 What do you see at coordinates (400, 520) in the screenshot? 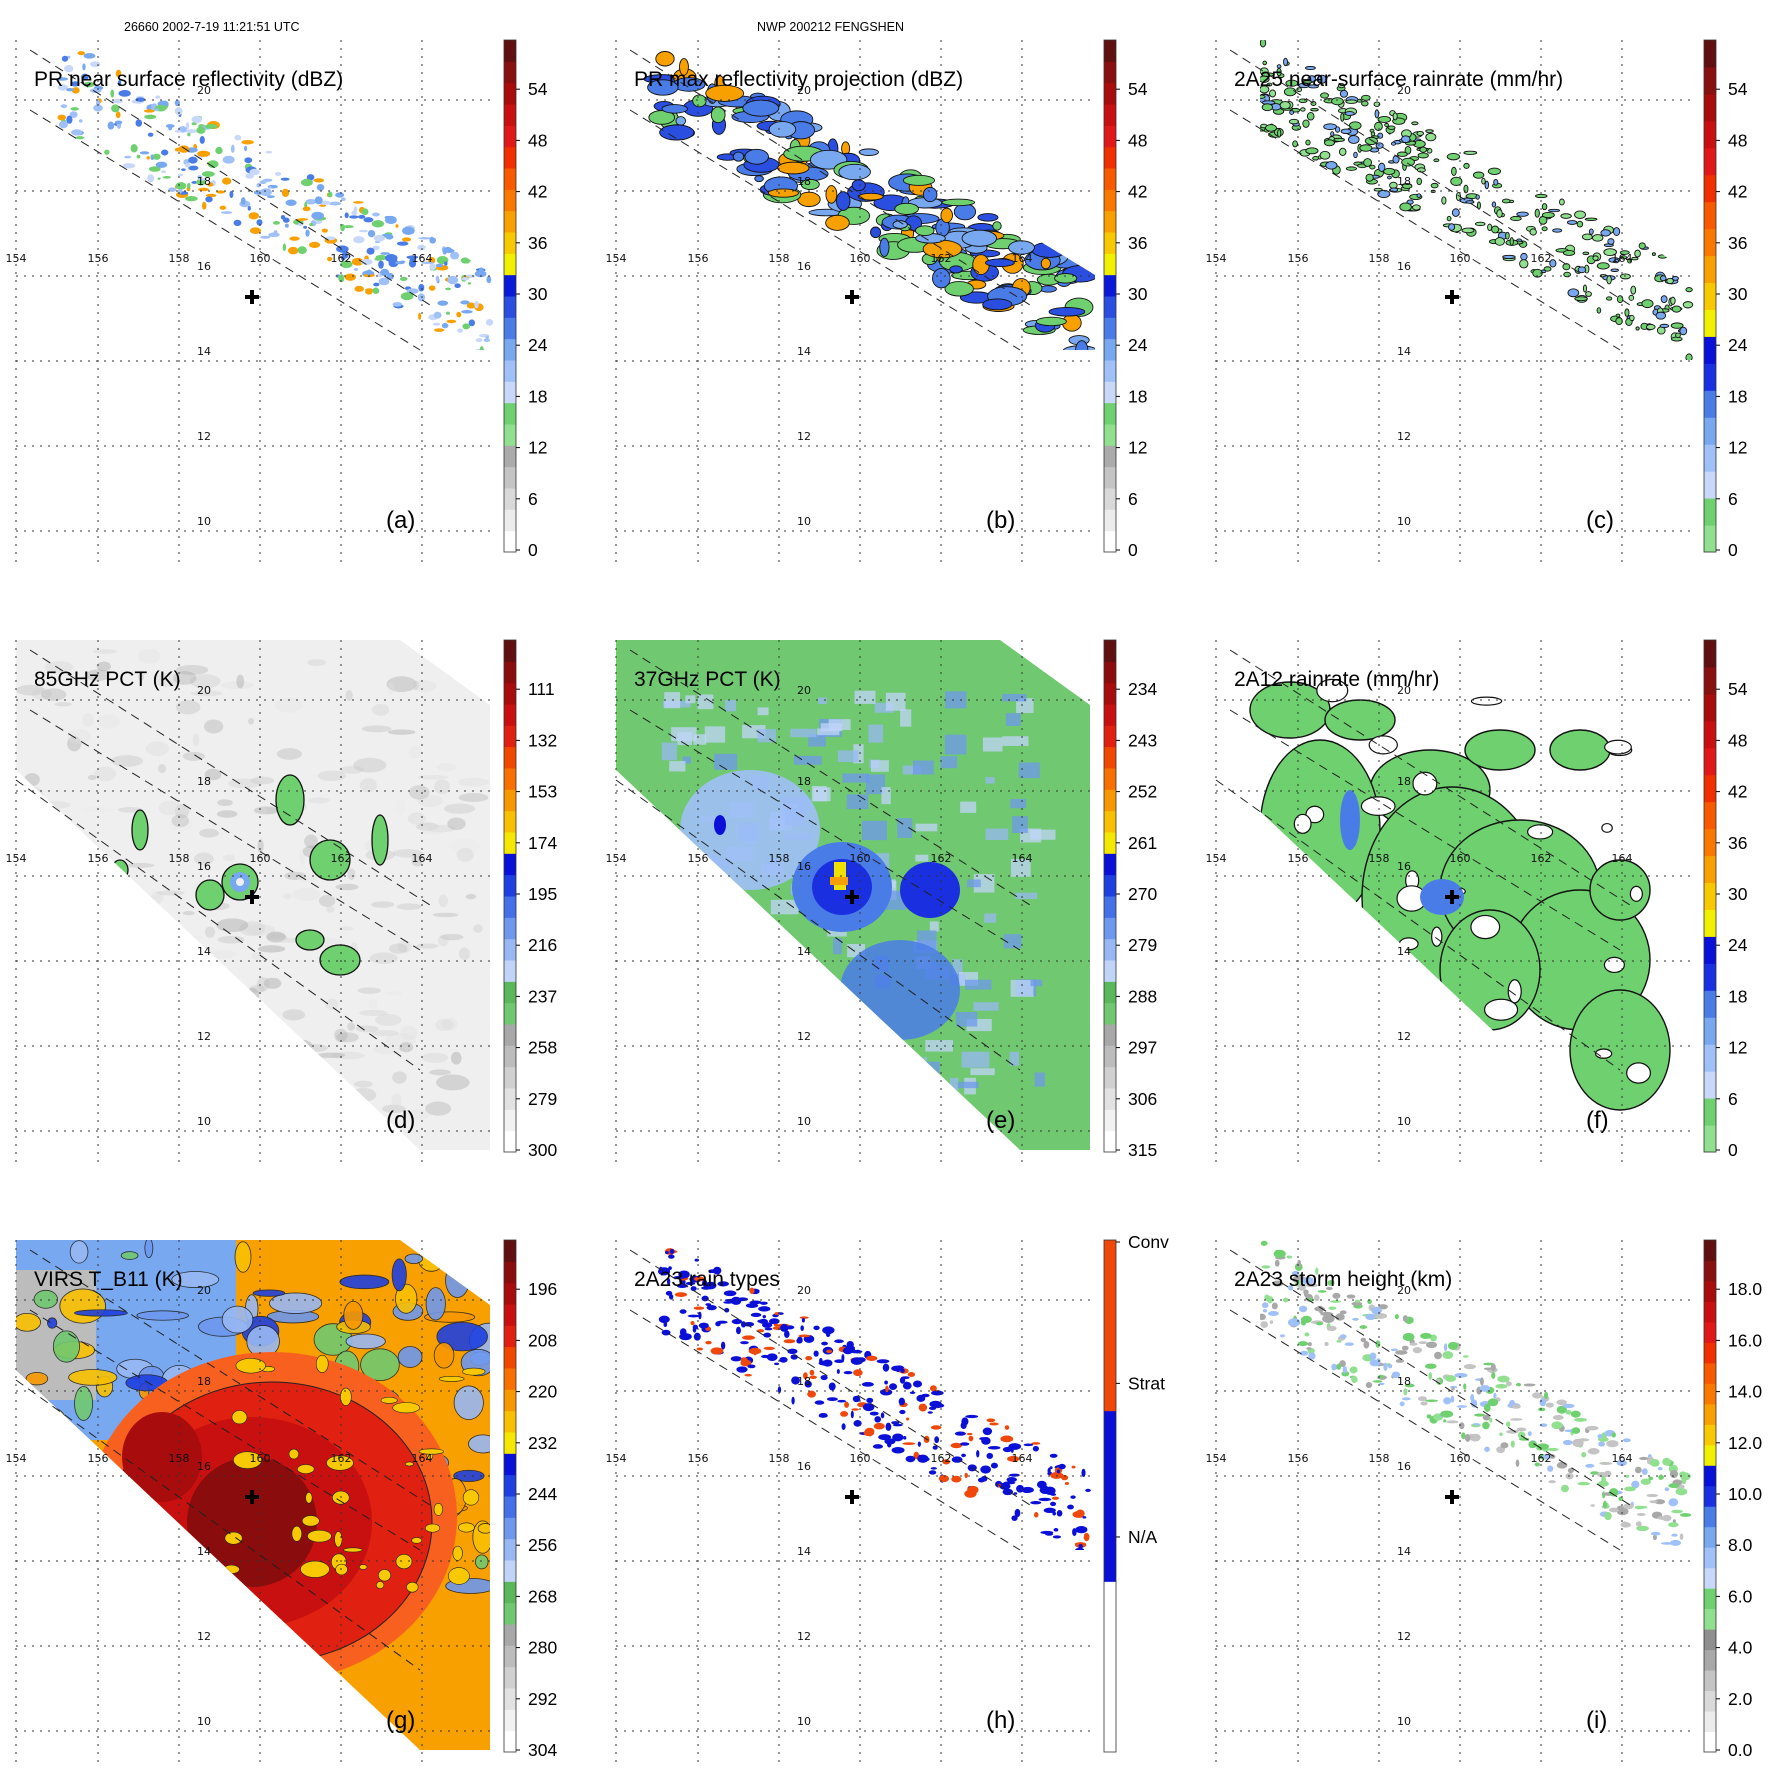
I see `panel-letter: (a)` at bounding box center [400, 520].